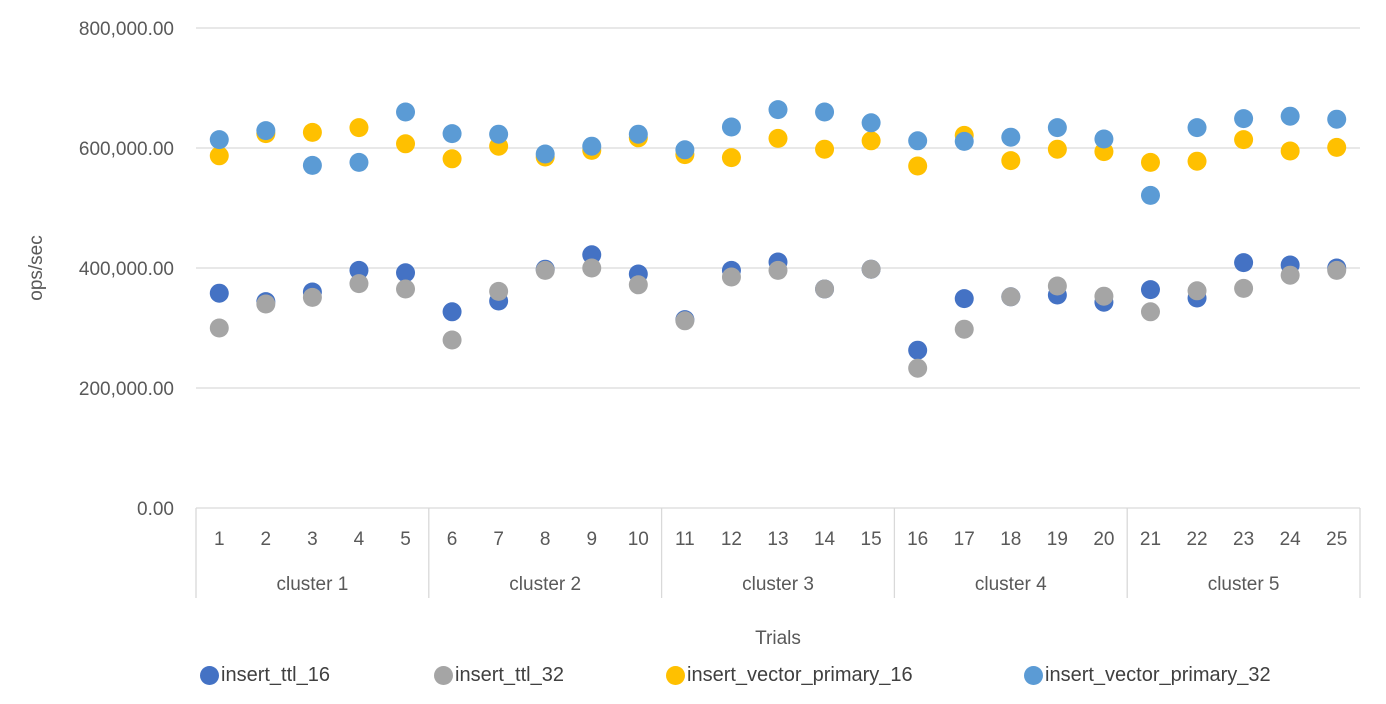 This screenshot has width=1386, height=704. Describe the element at coordinates (685, 539) in the screenshot. I see `x-tick-label: 11` at that location.